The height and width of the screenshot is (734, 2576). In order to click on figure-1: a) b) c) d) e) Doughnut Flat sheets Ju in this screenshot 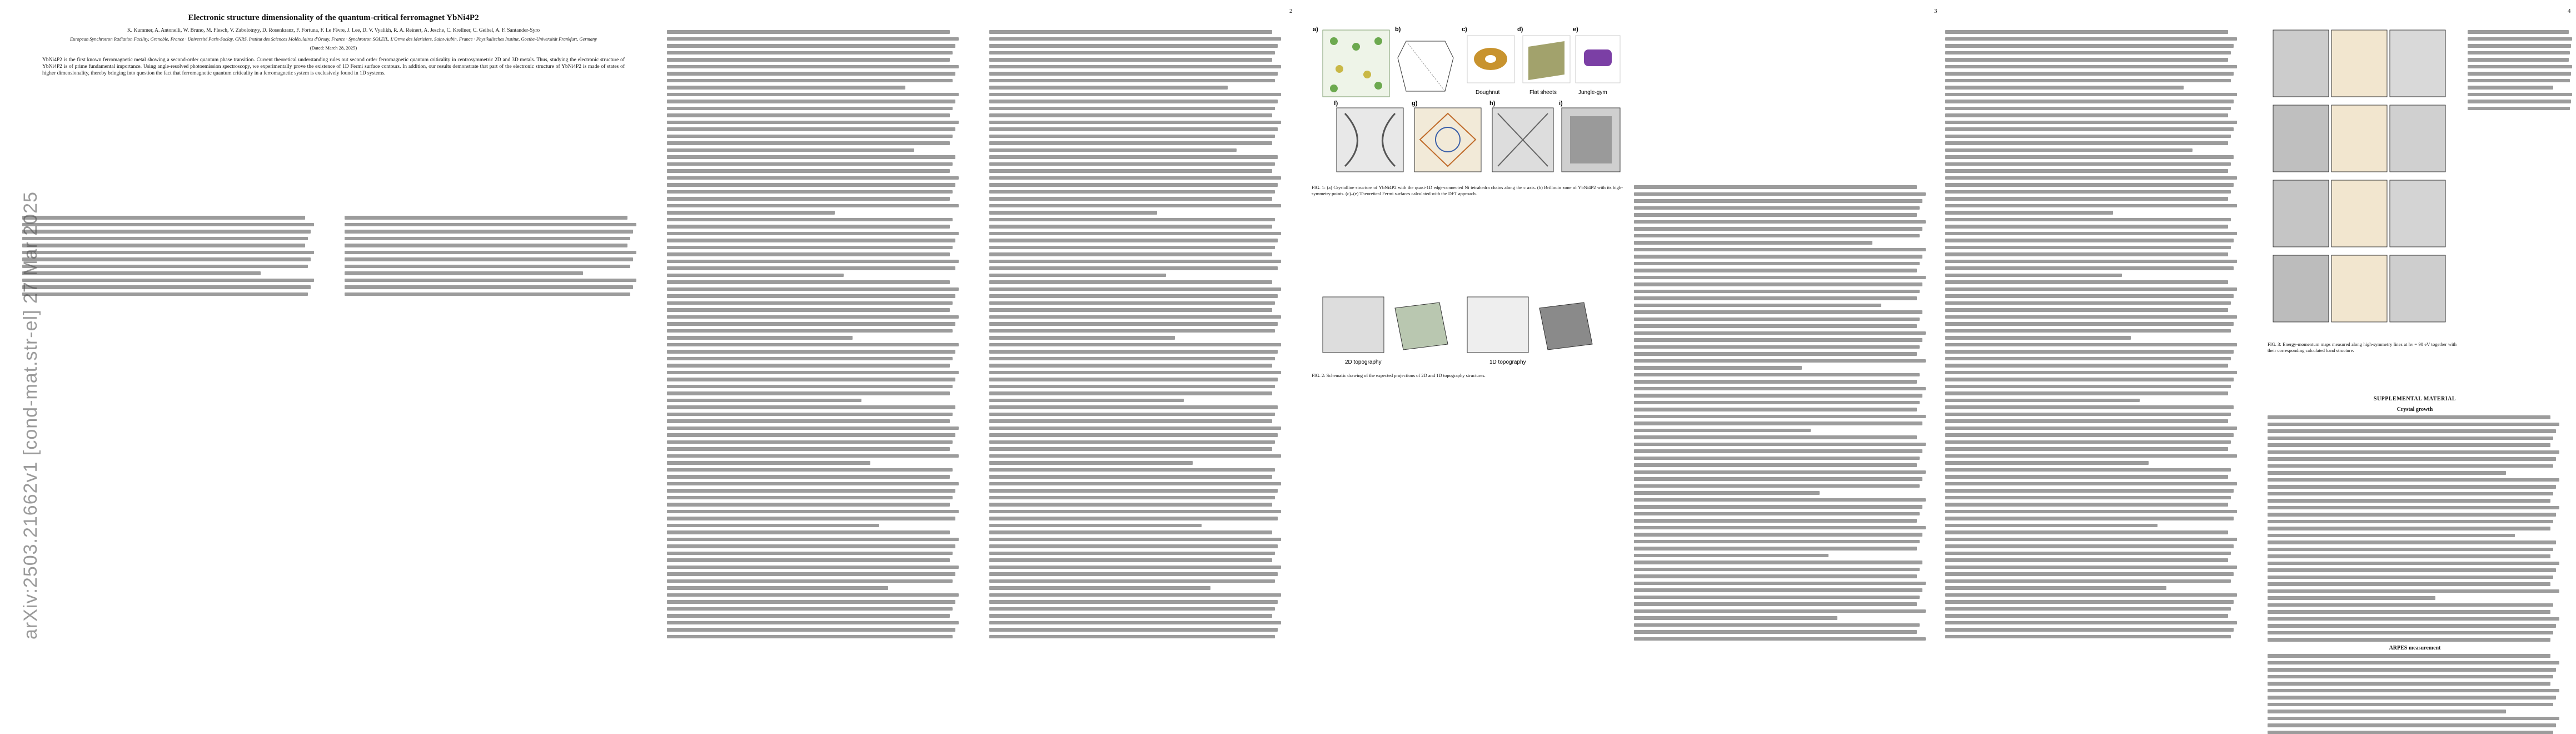, I will do `click(1467, 103)`.